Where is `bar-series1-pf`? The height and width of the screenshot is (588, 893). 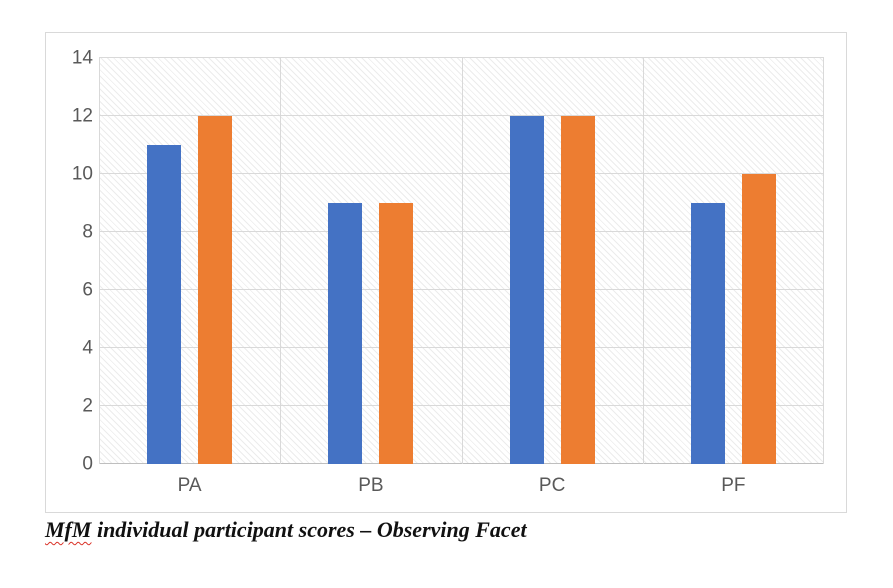
bar-series1-pf is located at coordinates (707, 333).